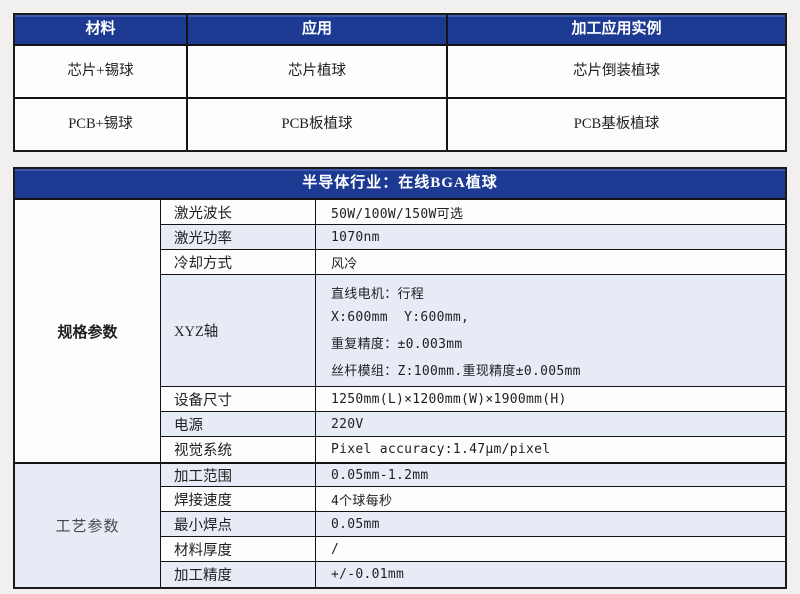 This screenshot has height=594, width=800. I want to click on param-value: 1070nm, so click(355, 237).